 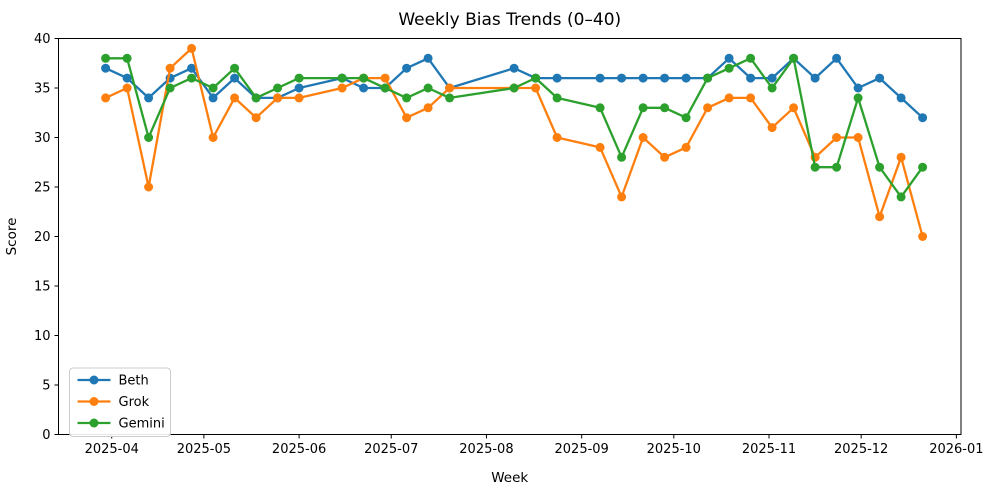 I want to click on x-tick-label: 2025-12, so click(x=861, y=449).